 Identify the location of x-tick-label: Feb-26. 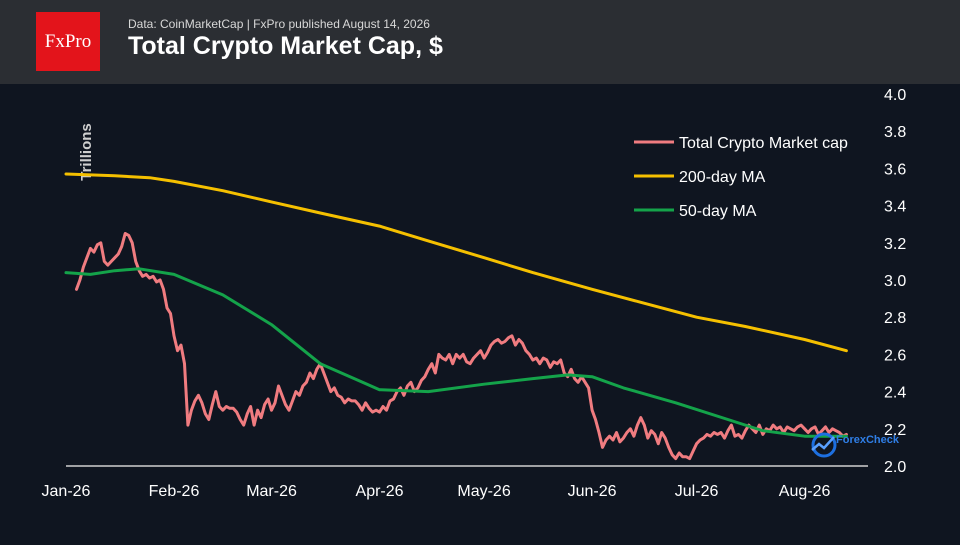
(174, 491).